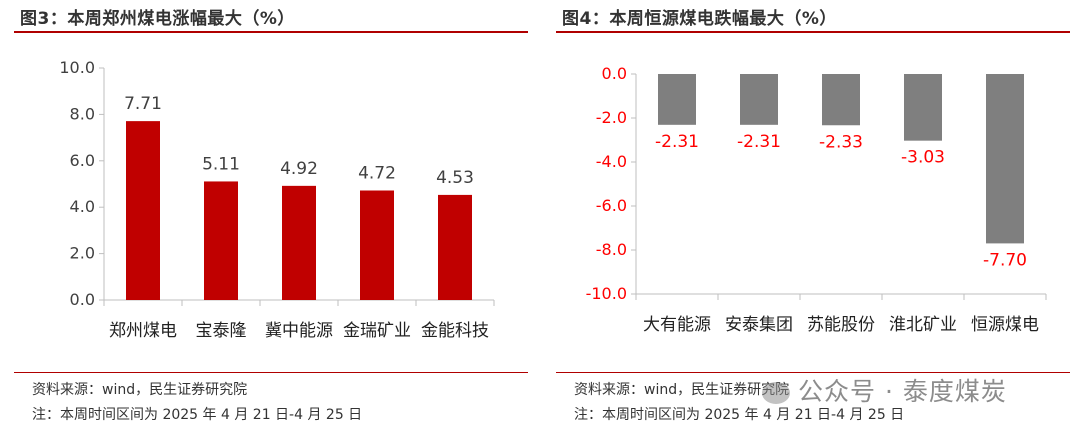 The width and height of the screenshot is (1080, 435). Describe the element at coordinates (611, 161) in the screenshot. I see `y-tick-label: -4.0` at that location.